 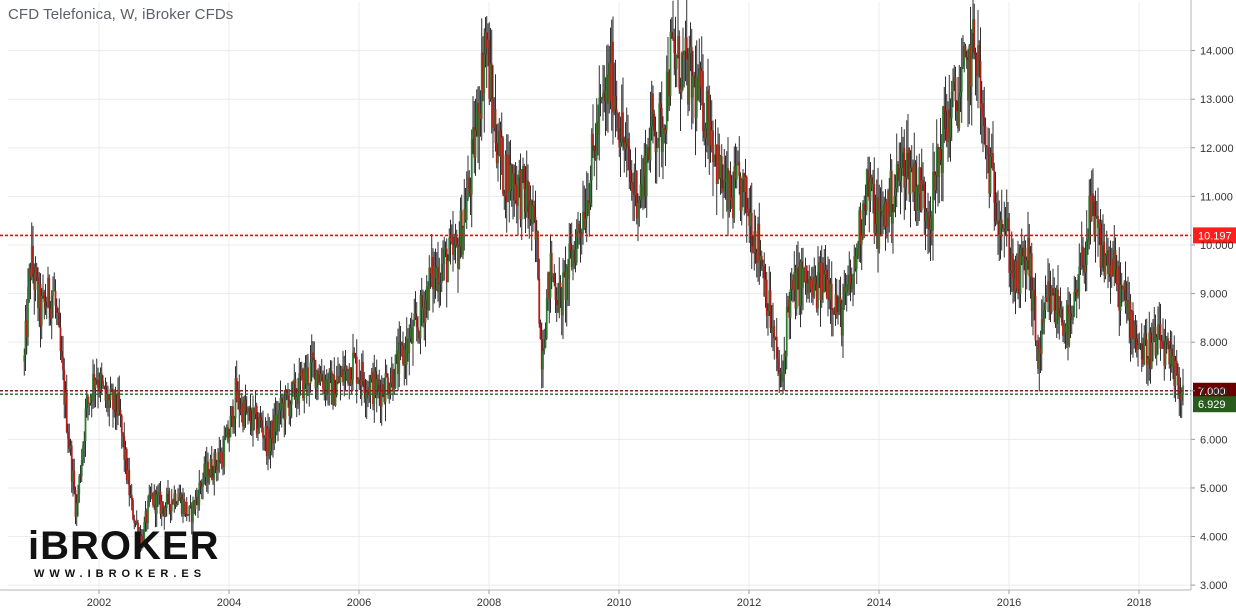 What do you see at coordinates (132, 554) in the screenshot?
I see `ibroker-logo: iBROKER WWW.IBROKER.ES` at bounding box center [132, 554].